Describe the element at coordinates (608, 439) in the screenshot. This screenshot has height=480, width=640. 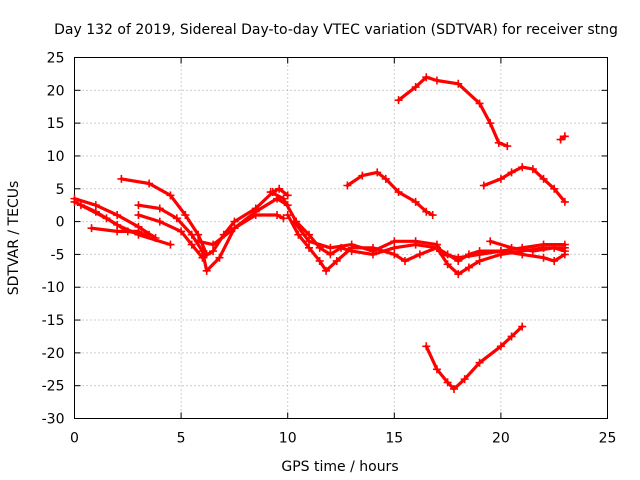
I see `x-tick-label: 25` at that location.